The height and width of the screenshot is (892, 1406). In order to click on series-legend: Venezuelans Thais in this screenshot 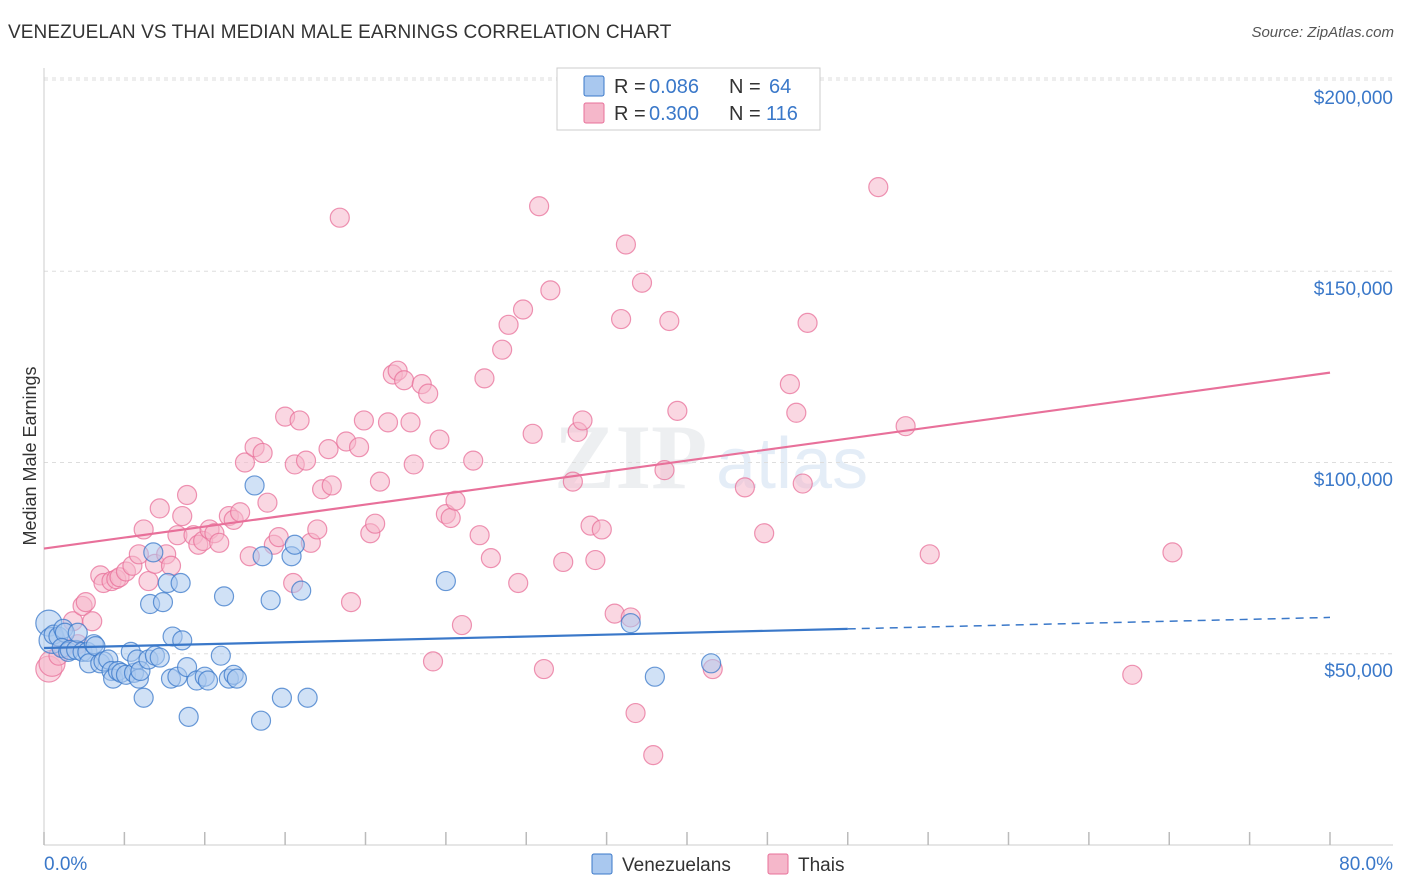, I will do `click(717, 864)`.